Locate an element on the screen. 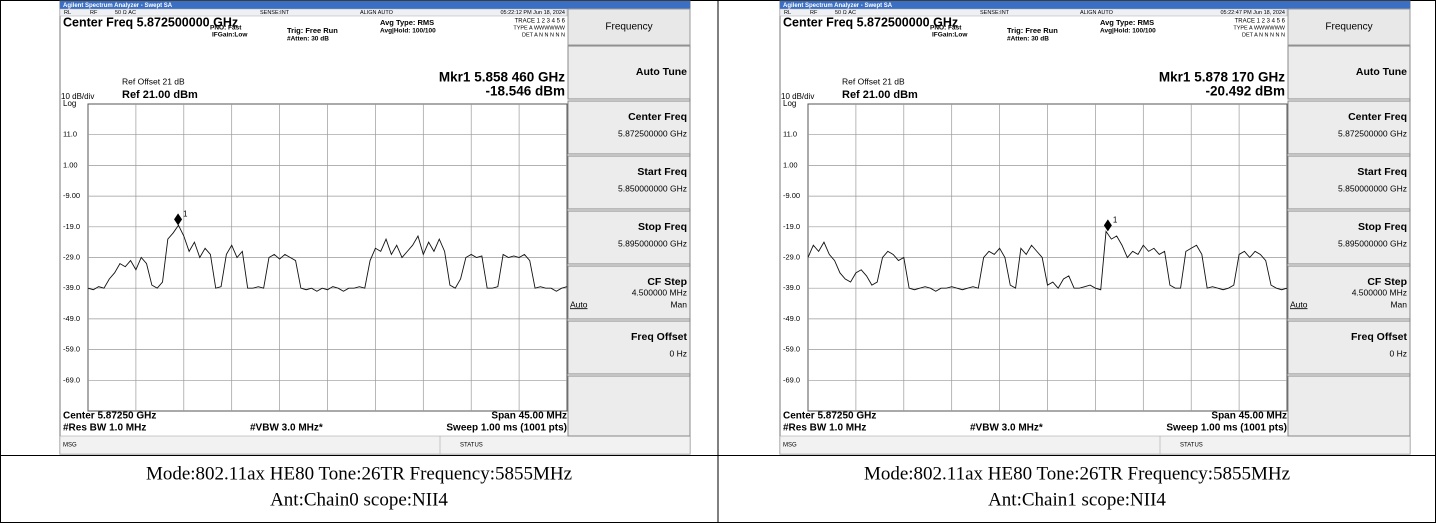 The height and width of the screenshot is (523, 1436). softkey-label: Stop Freq is located at coordinates (1382, 227).